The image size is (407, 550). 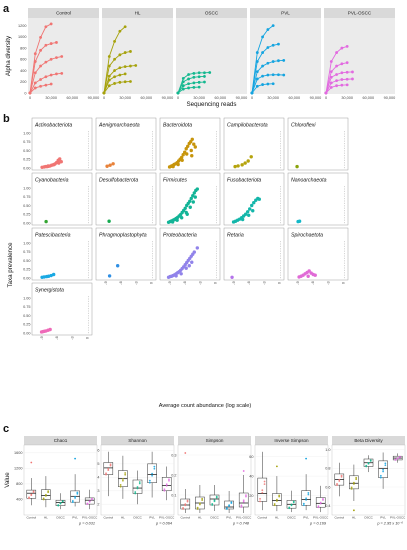 I want to click on box-pvl, so click(x=383, y=469).